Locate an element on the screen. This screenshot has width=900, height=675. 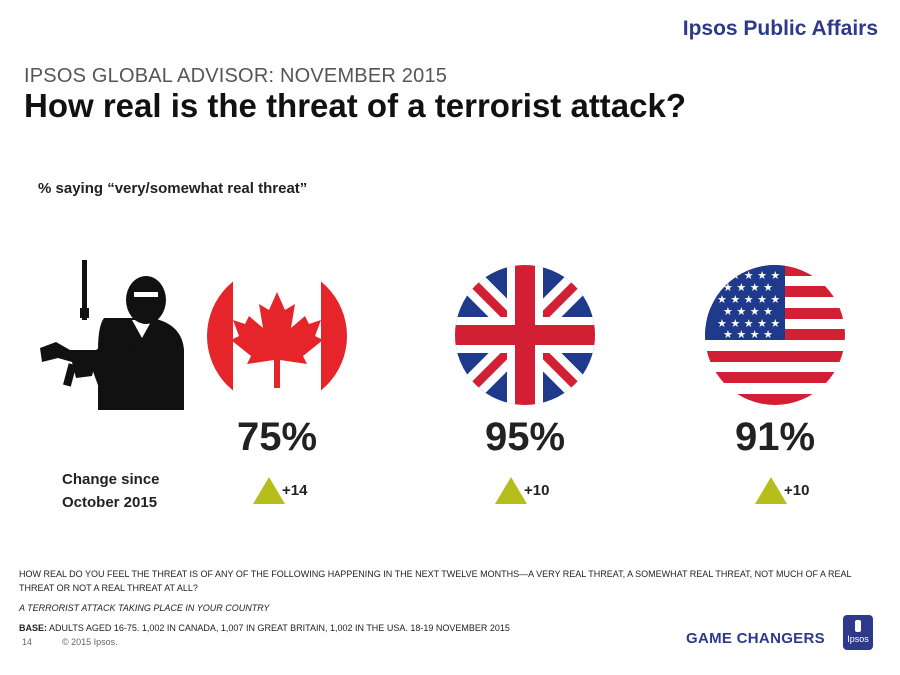
change-value-usa: +10 is located at coordinates (797, 490).